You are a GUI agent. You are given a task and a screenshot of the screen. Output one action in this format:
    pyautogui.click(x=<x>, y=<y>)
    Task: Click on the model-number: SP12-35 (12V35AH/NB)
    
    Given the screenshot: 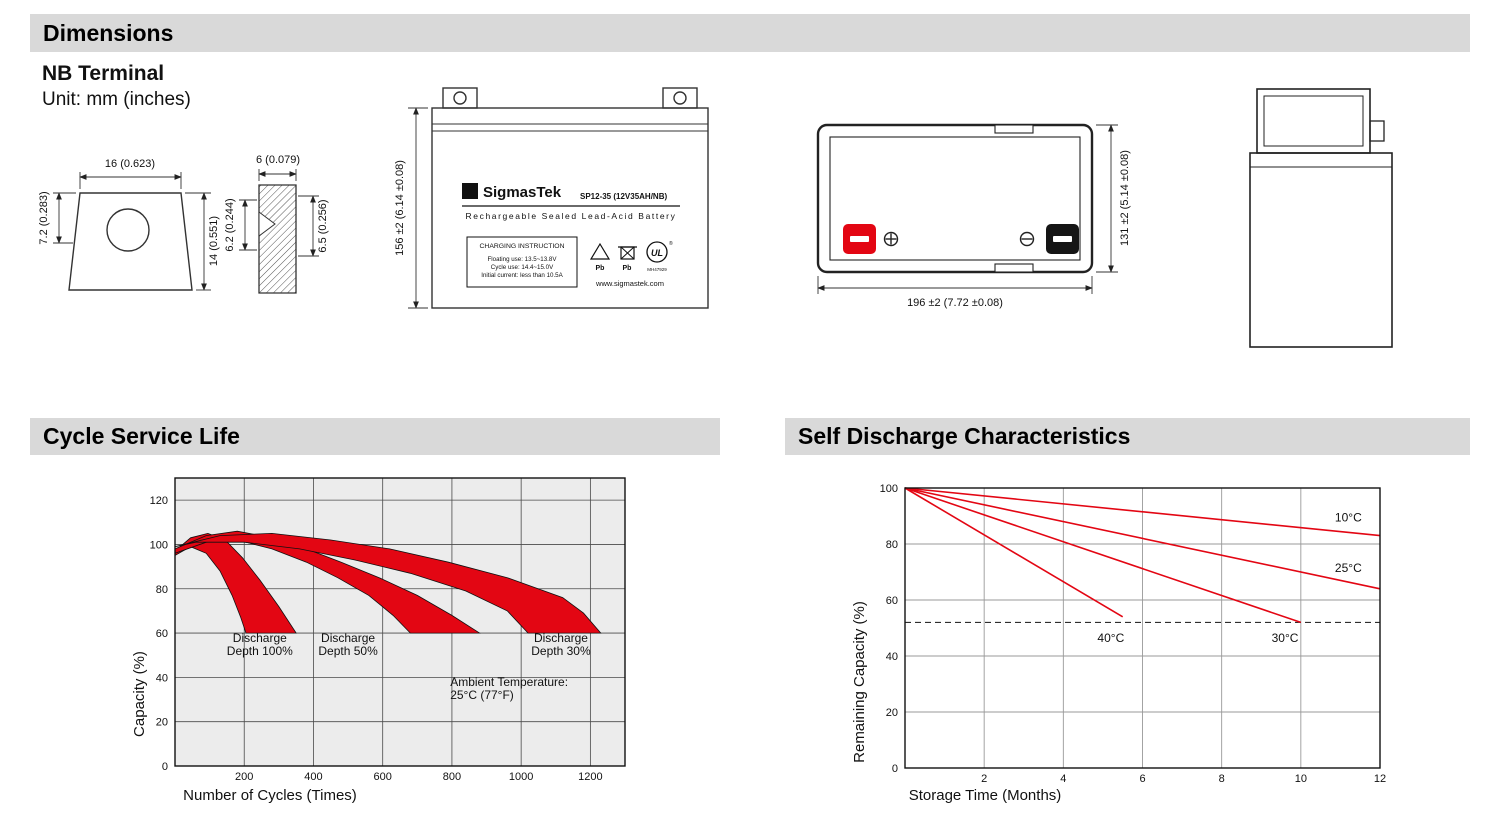 What is the action you would take?
    pyautogui.click(x=623, y=196)
    